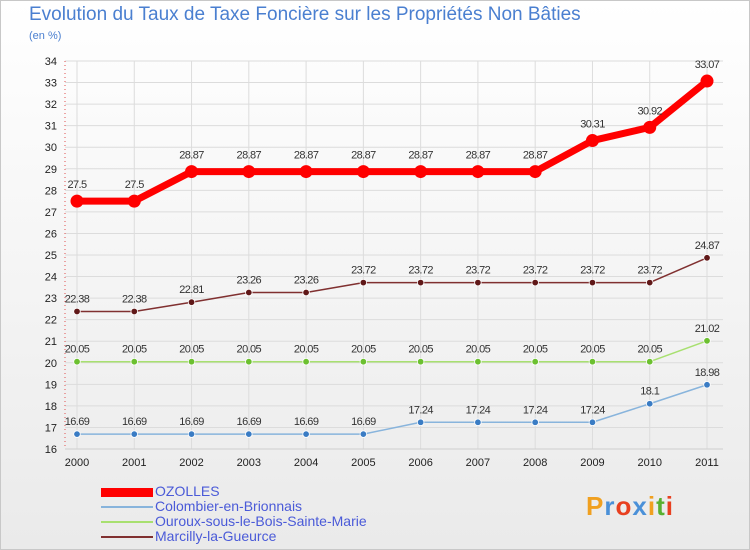 The image size is (750, 550). What do you see at coordinates (77, 463) in the screenshot?
I see `x-tick-label: 2000` at bounding box center [77, 463].